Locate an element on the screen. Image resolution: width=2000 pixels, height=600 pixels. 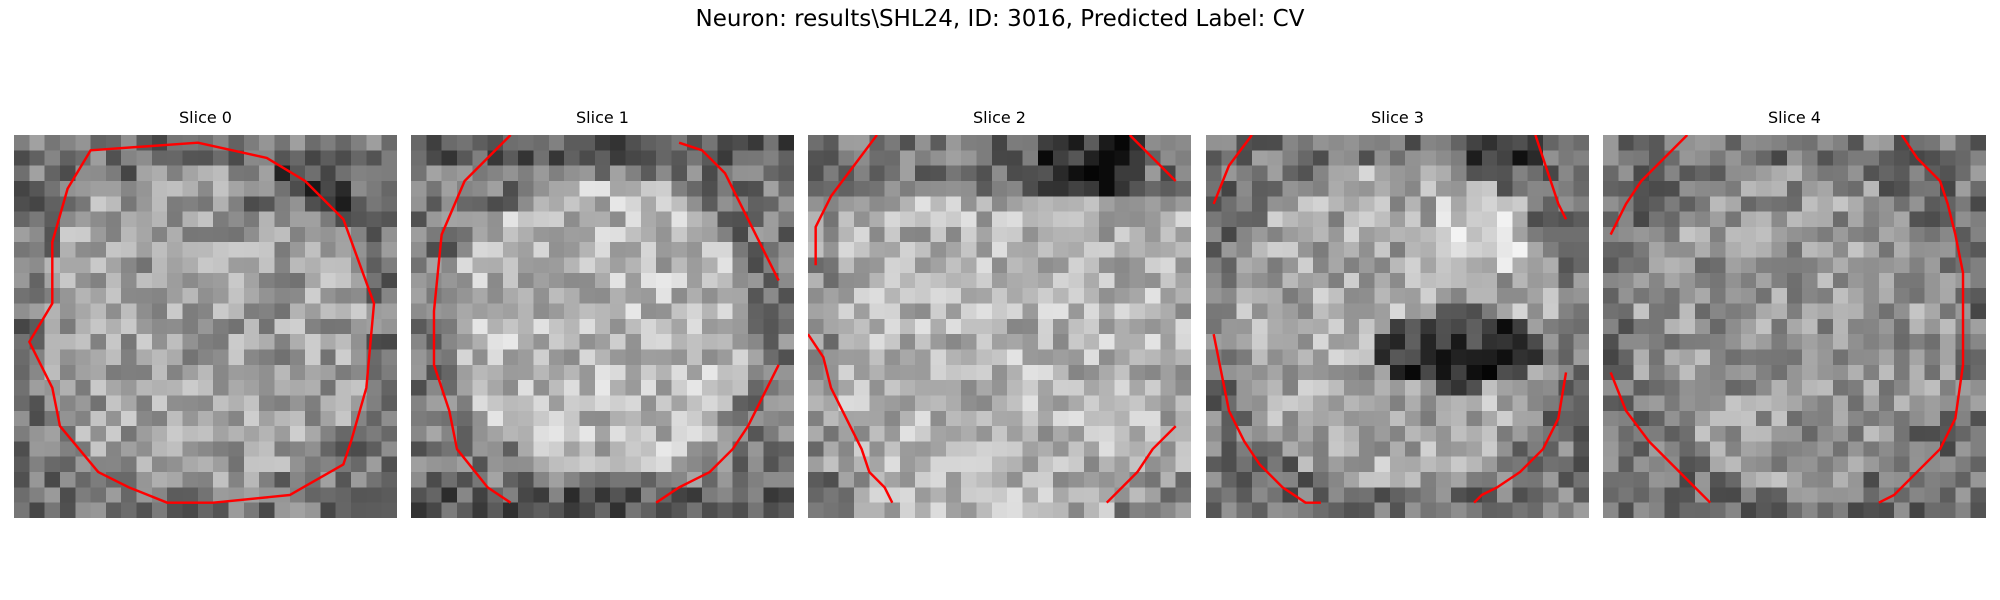
slice-panel-4: Slice 4 is located at coordinates (1794, 314).